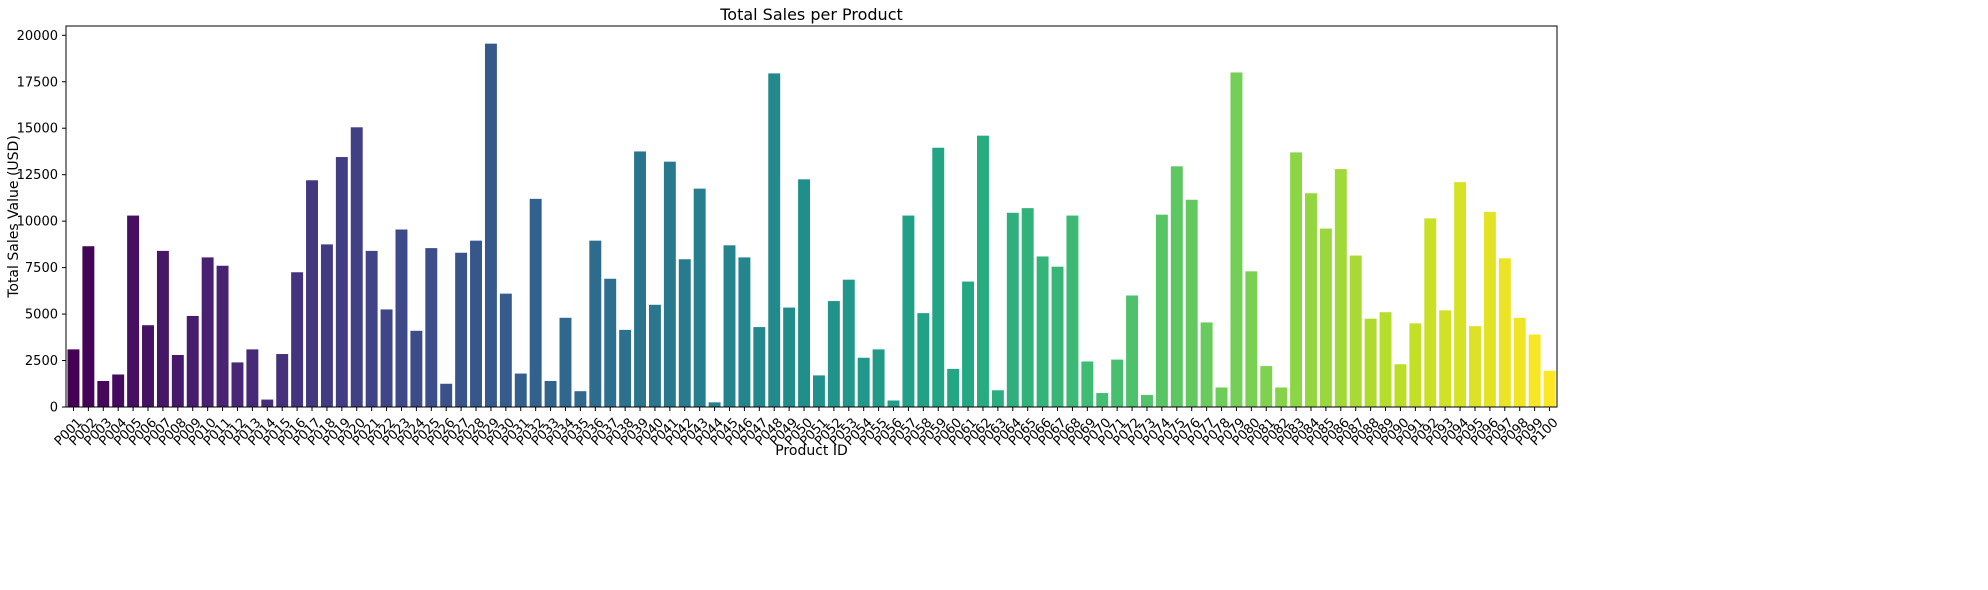 The height and width of the screenshot is (590, 1988). What do you see at coordinates (133, 311) in the screenshot?
I see `bar-p005` at bounding box center [133, 311].